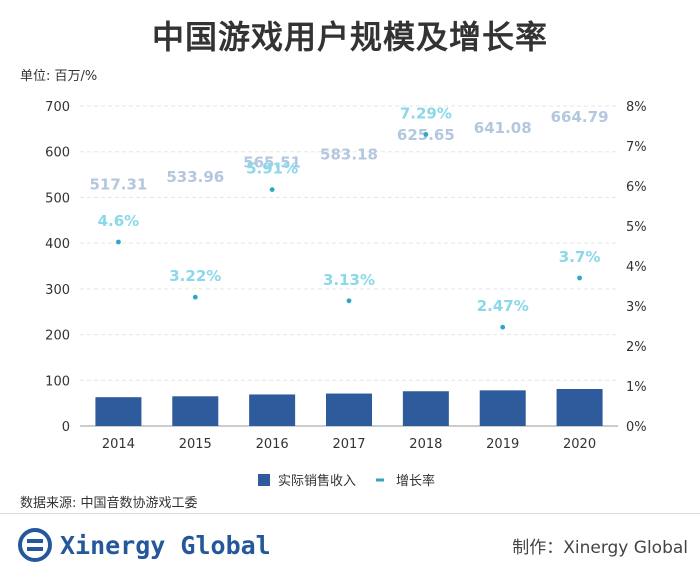 The image size is (700, 576). Describe the element at coordinates (272, 169) in the screenshot. I see `rate-value-label: 5.91%` at that location.